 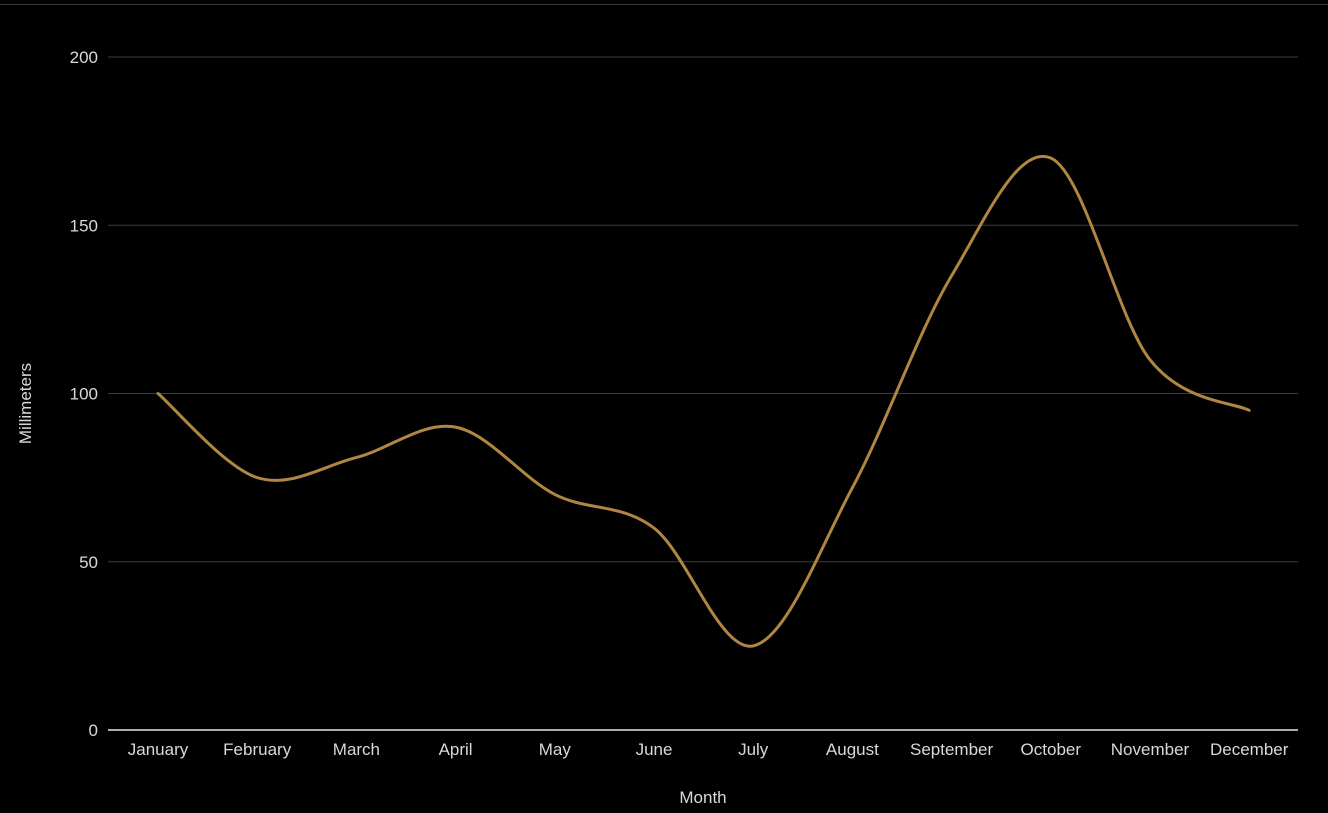 What do you see at coordinates (1051, 749) in the screenshot?
I see `x-tick-label: October` at bounding box center [1051, 749].